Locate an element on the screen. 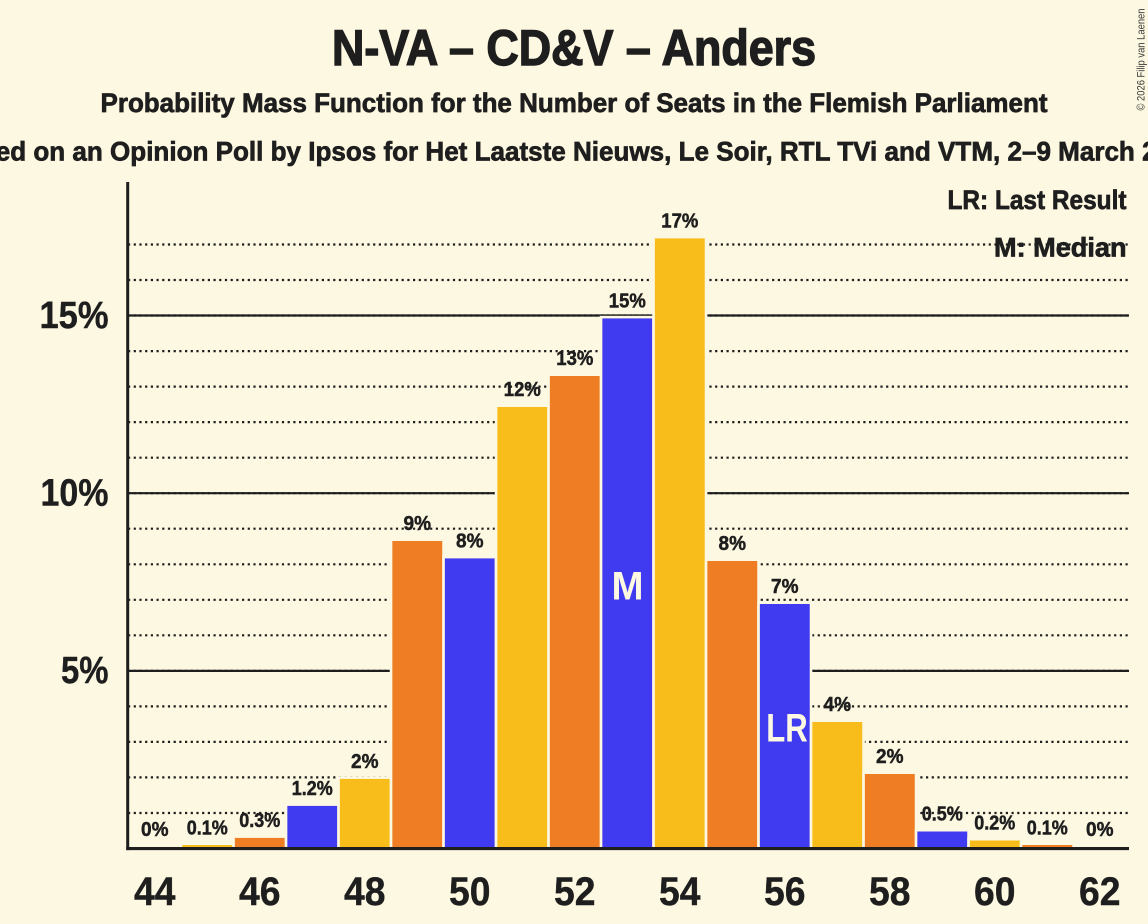  svg-text: 10% is located at coordinates (75, 494).